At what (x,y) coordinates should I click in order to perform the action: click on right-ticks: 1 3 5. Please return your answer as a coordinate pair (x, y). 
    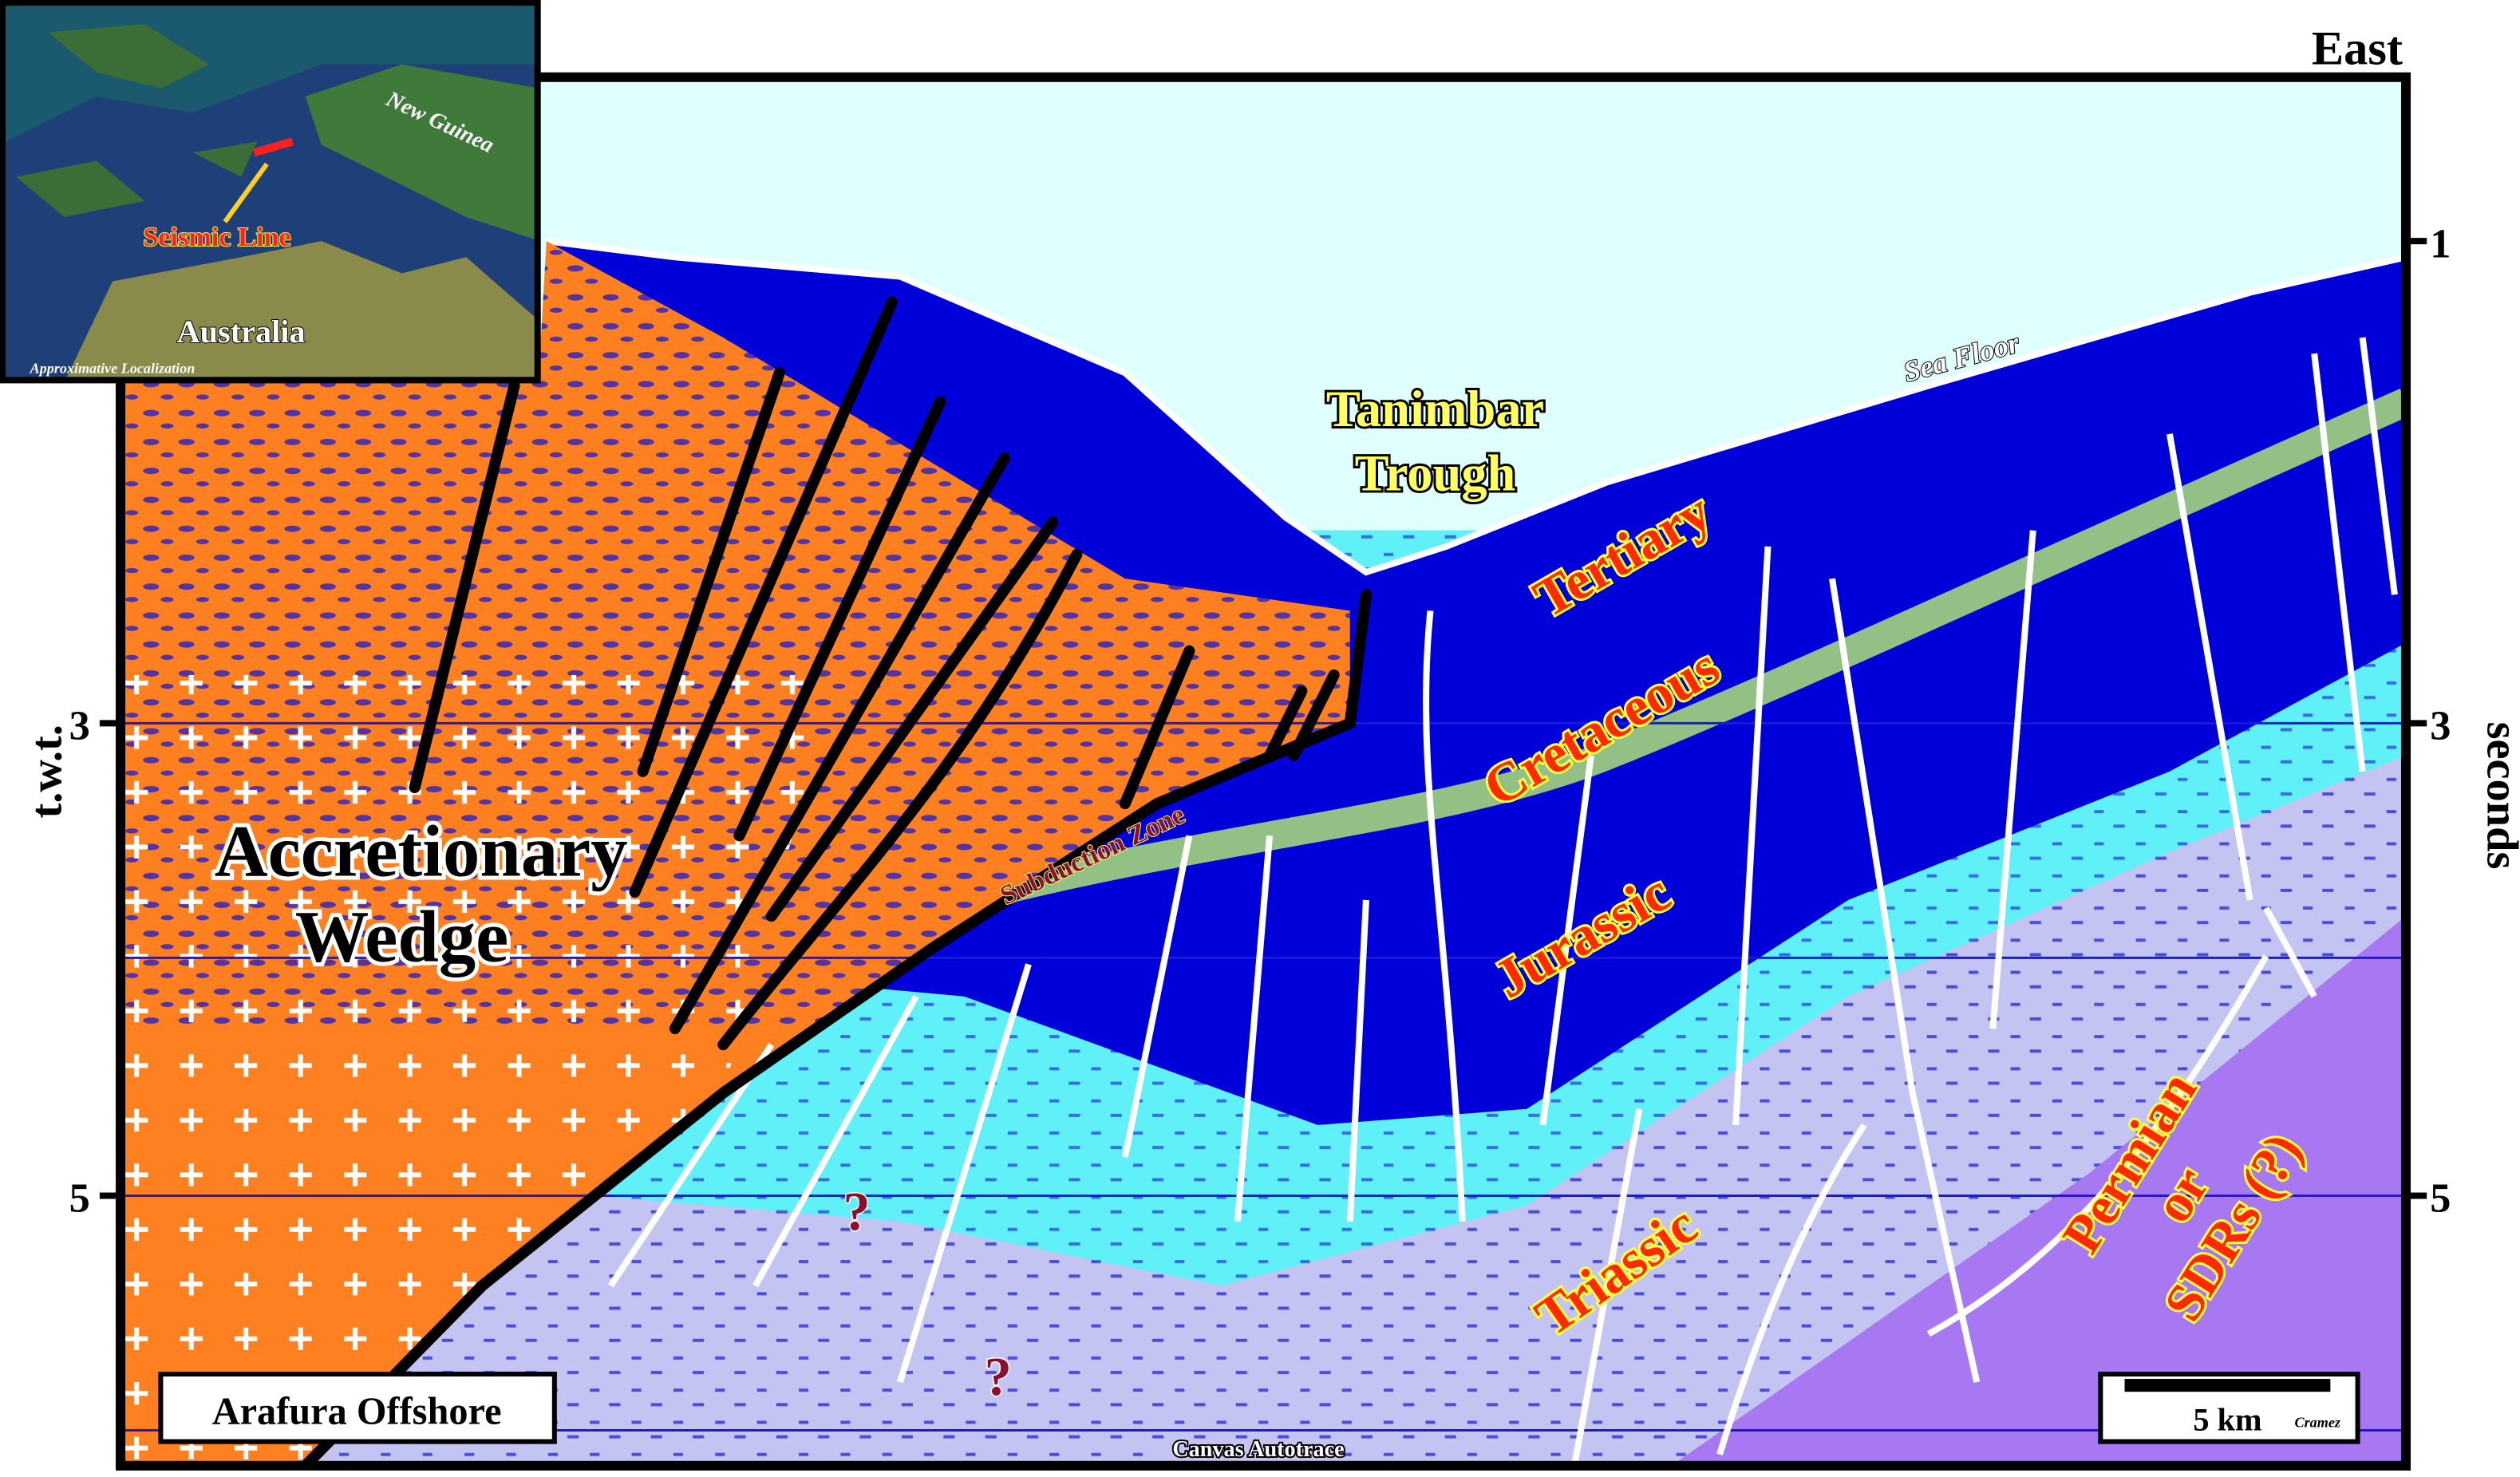
    Looking at the image, I should click on (2429, 721).